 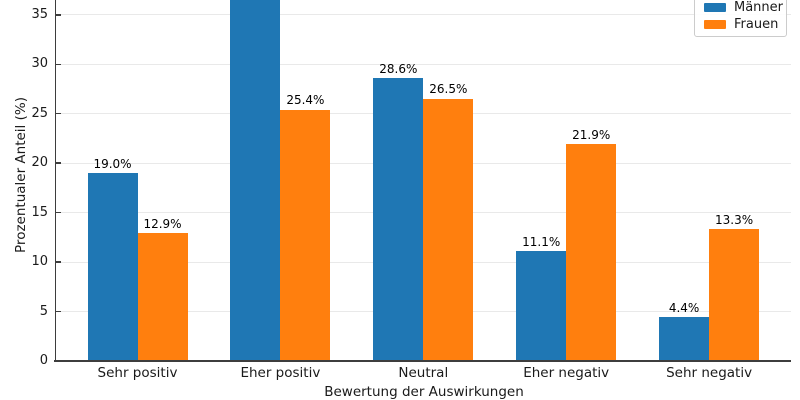 What do you see at coordinates (422, 360) in the screenshot?
I see `x-axis-spine` at bounding box center [422, 360].